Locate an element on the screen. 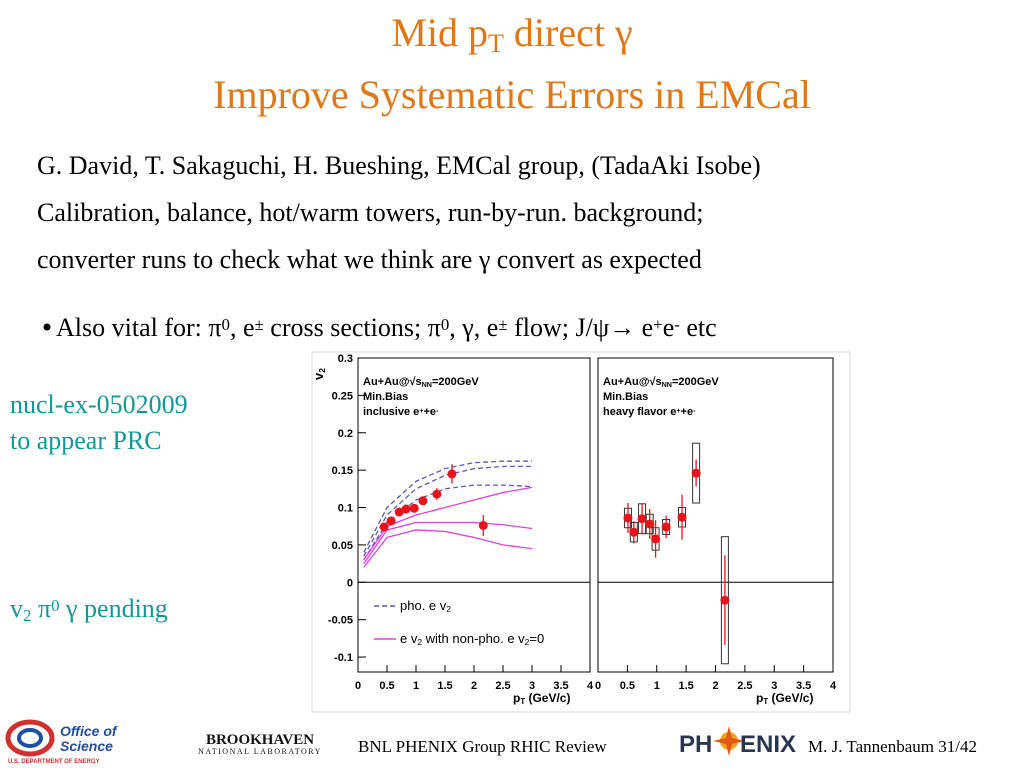 The width and height of the screenshot is (1024, 768). y-tick-label: 0 is located at coordinates (350, 583).